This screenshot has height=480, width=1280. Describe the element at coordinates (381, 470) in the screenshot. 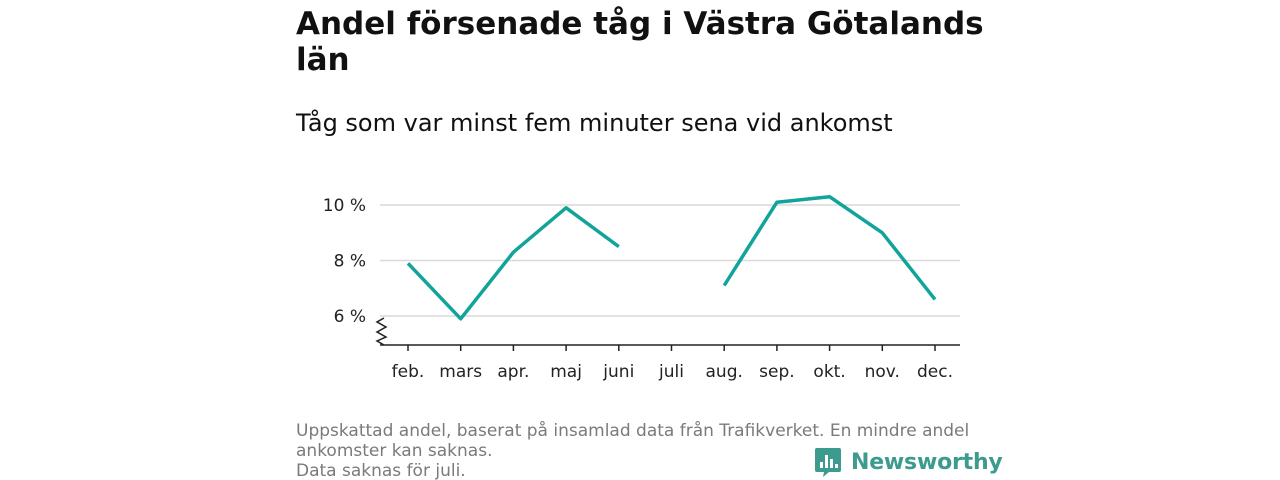

I see `footer-missing-data-note: Data saknas för juli.` at that location.